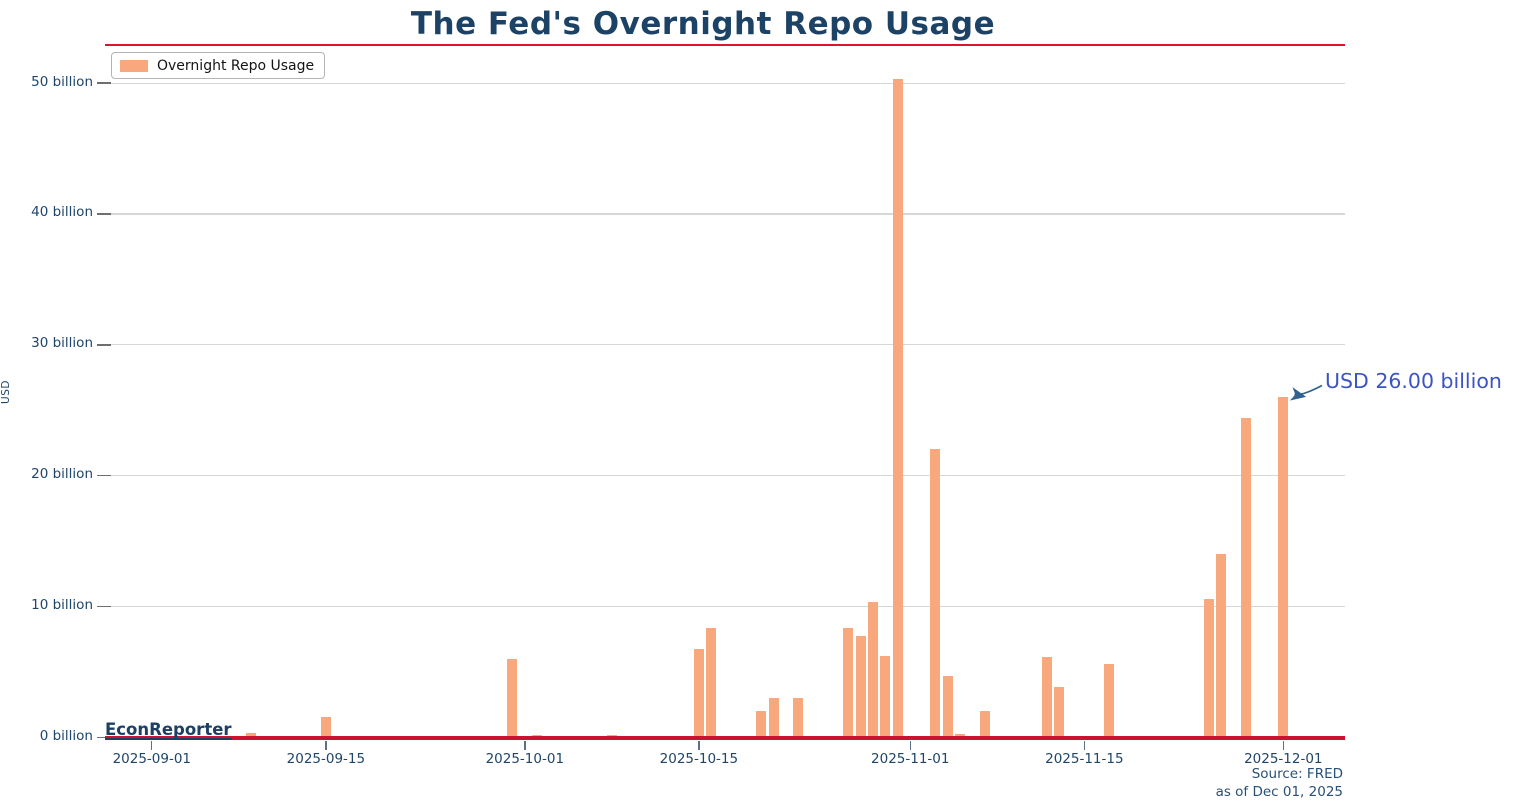 Image resolution: width=1514 pixels, height=810 pixels. Describe the element at coordinates (104, 475) in the screenshot. I see `y-tick-mark-20b` at that location.